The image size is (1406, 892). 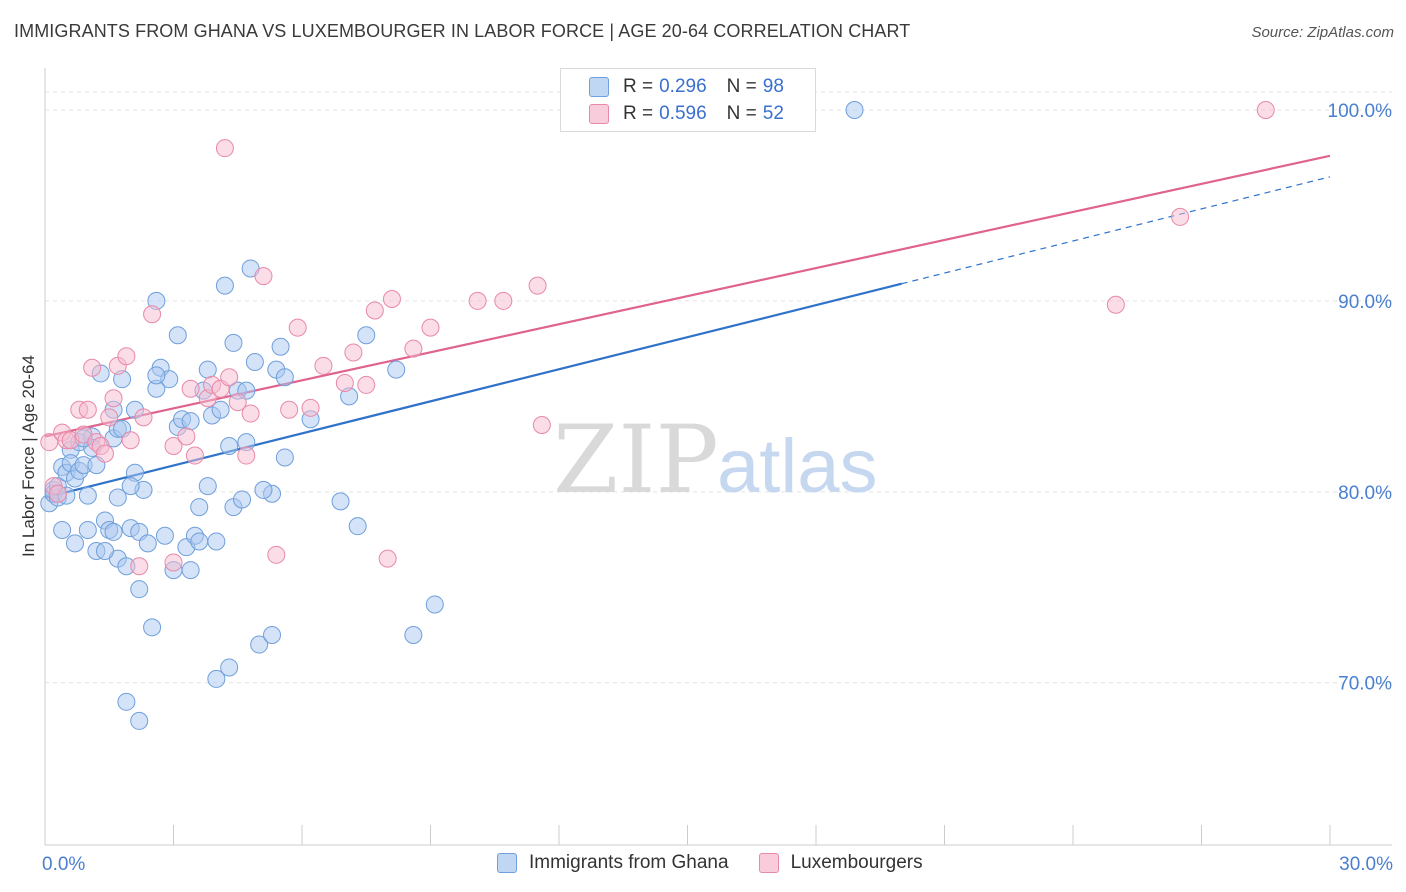 What do you see at coordinates (773, 113) in the screenshot?
I see `legend-n-value: 52` at bounding box center [773, 113].